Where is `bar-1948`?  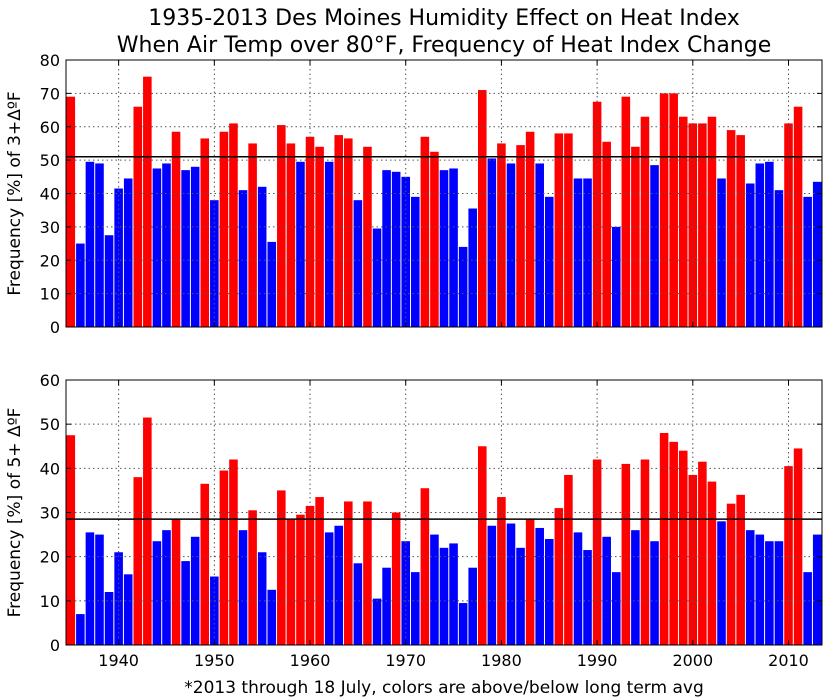 bar-1948 is located at coordinates (195, 590).